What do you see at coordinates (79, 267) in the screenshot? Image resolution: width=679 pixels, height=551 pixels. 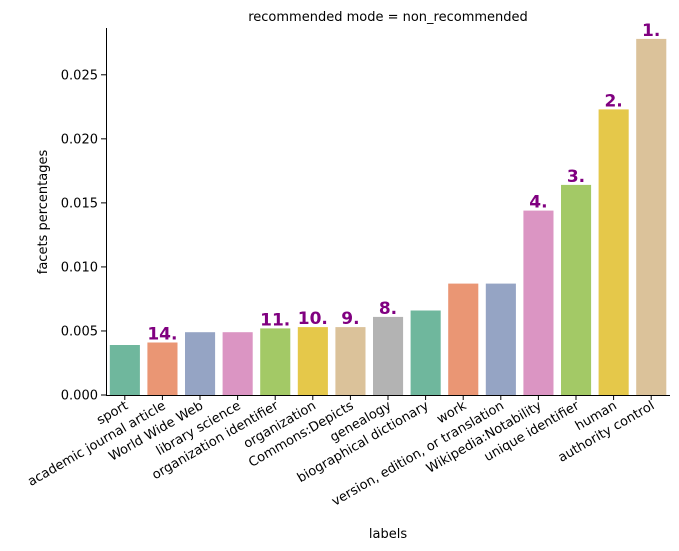 I see `y-tick-label: 0.010` at bounding box center [79, 267].